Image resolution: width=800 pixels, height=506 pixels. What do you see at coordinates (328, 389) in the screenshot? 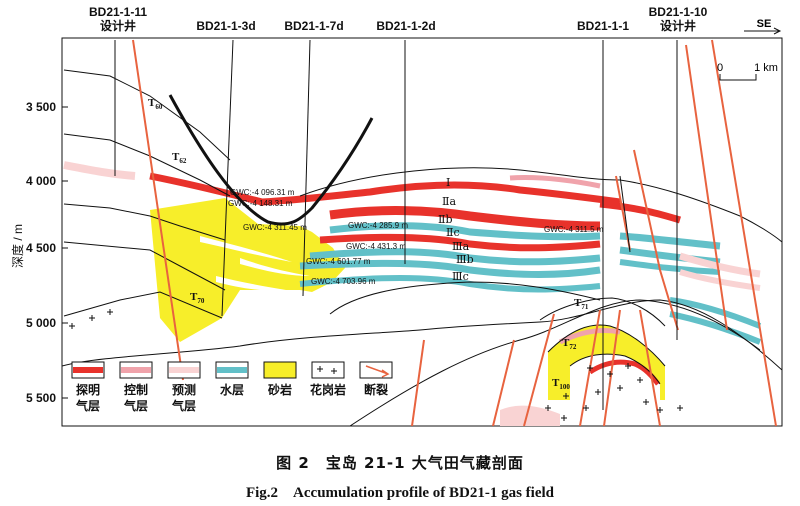
I see `legend-label: 花岗岩` at bounding box center [328, 389].